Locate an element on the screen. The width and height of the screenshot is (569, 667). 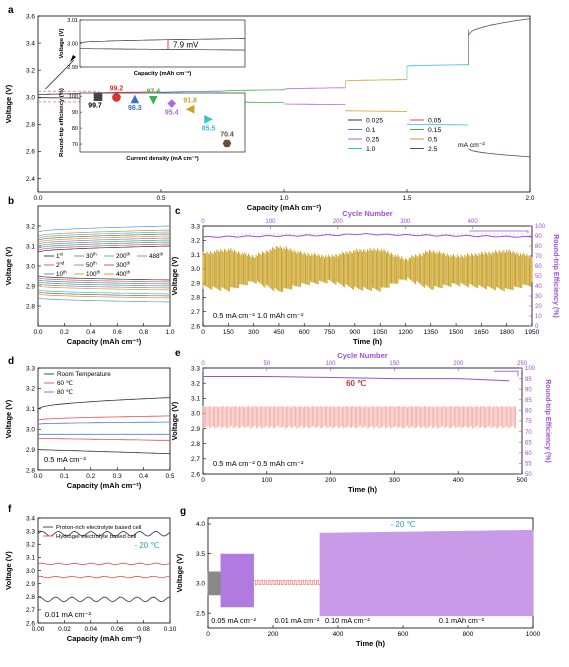
x-tick-label: 1650 is located at coordinates (481, 332).